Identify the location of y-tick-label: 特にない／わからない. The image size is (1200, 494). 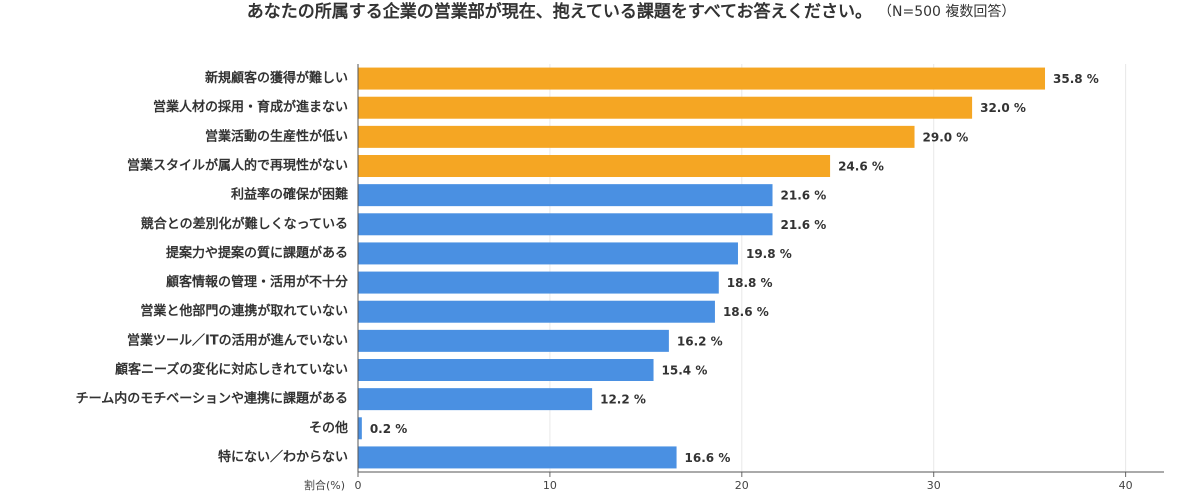
(283, 457).